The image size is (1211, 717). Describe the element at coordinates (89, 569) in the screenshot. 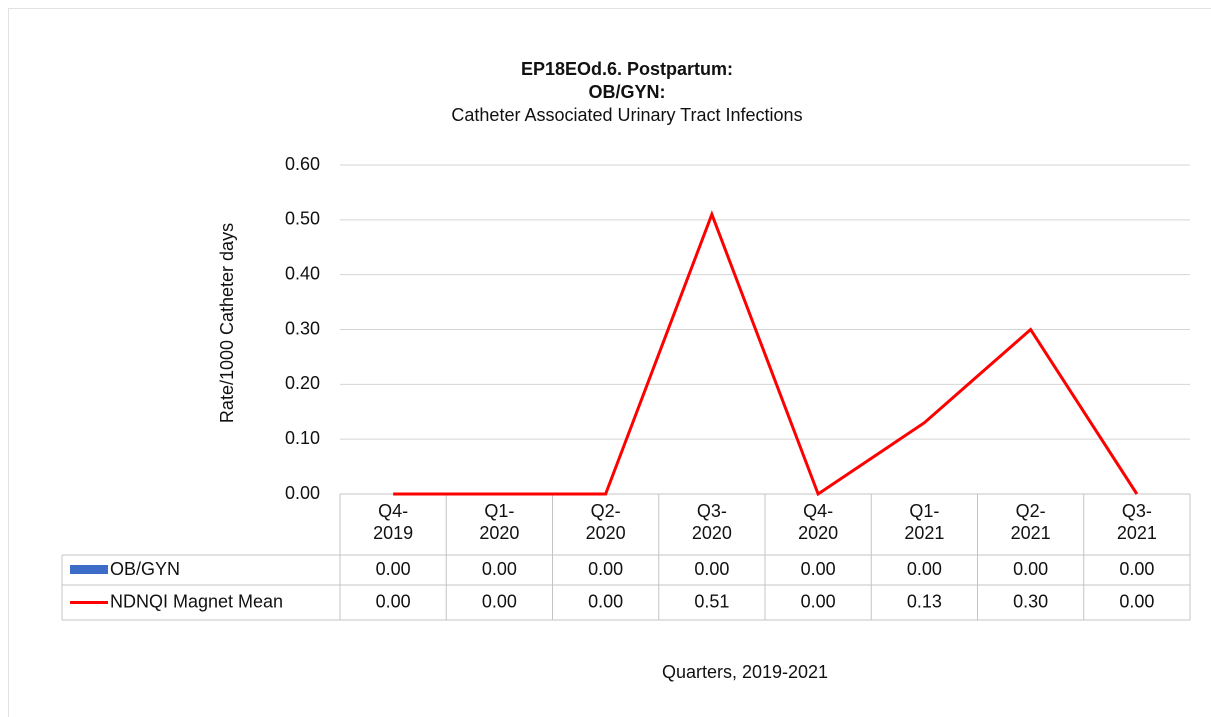

I see `legend-key` at that location.